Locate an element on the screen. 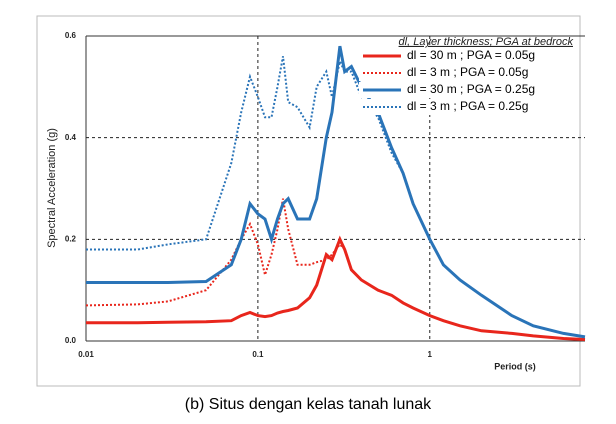 This screenshot has width=616, height=424. y-tick-label: 0.4 is located at coordinates (71, 137).